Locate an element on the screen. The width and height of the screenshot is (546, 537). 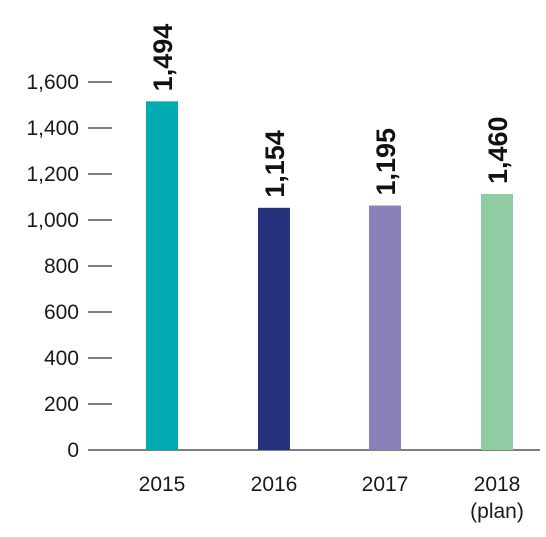
x-axis: 2015 2016 2017 2018 (plan) is located at coordinates (331, 498).